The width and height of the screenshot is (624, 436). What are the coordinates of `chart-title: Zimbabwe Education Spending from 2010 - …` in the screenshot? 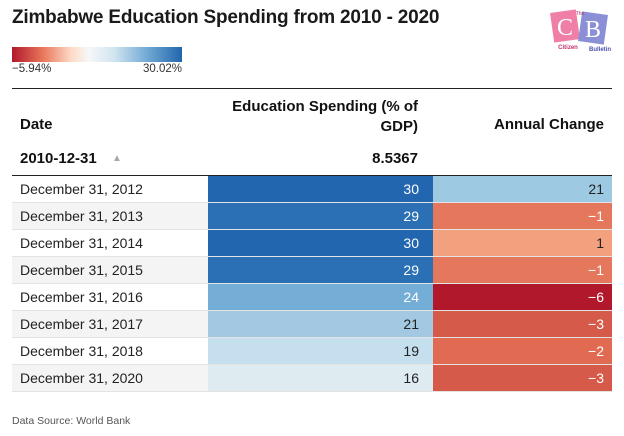 It's located at (226, 17).